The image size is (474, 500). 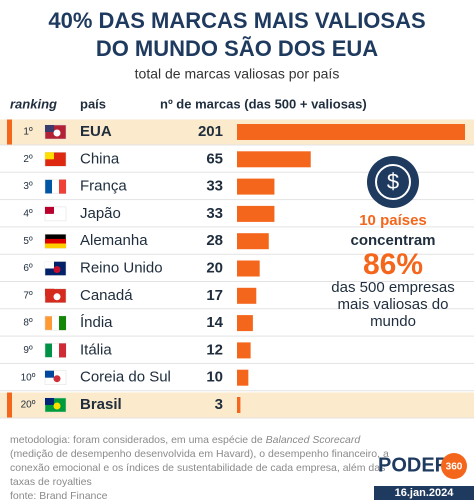 I want to click on title-line: 40% DAS MARCAS MAIS VALIOSAS, so click(x=236, y=20).